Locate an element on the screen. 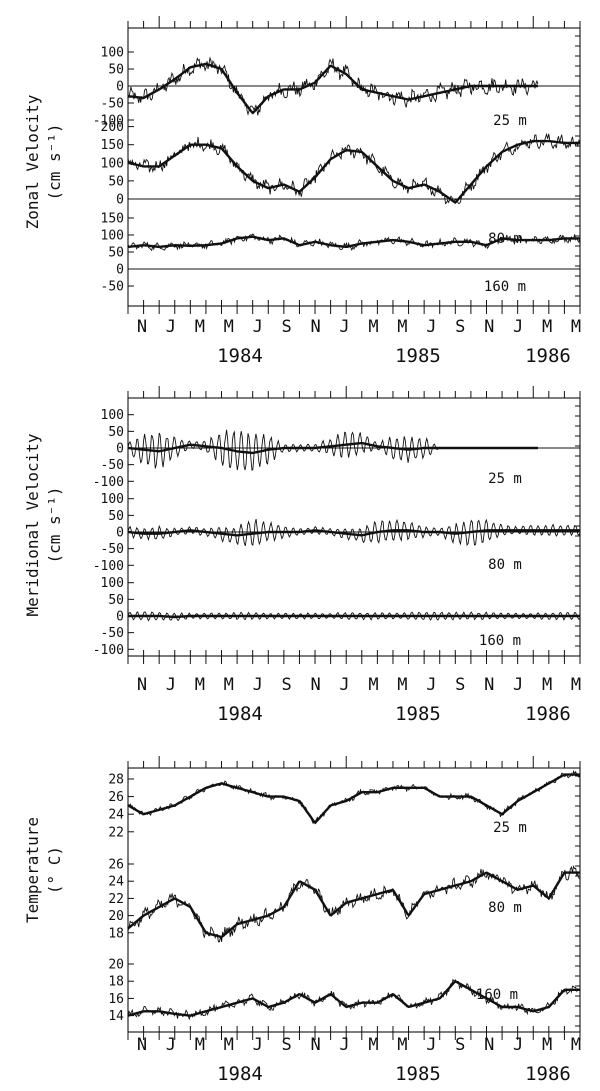 The height and width of the screenshot is (1091, 600). y-tick-label: 22 is located at coordinates (116, 832).